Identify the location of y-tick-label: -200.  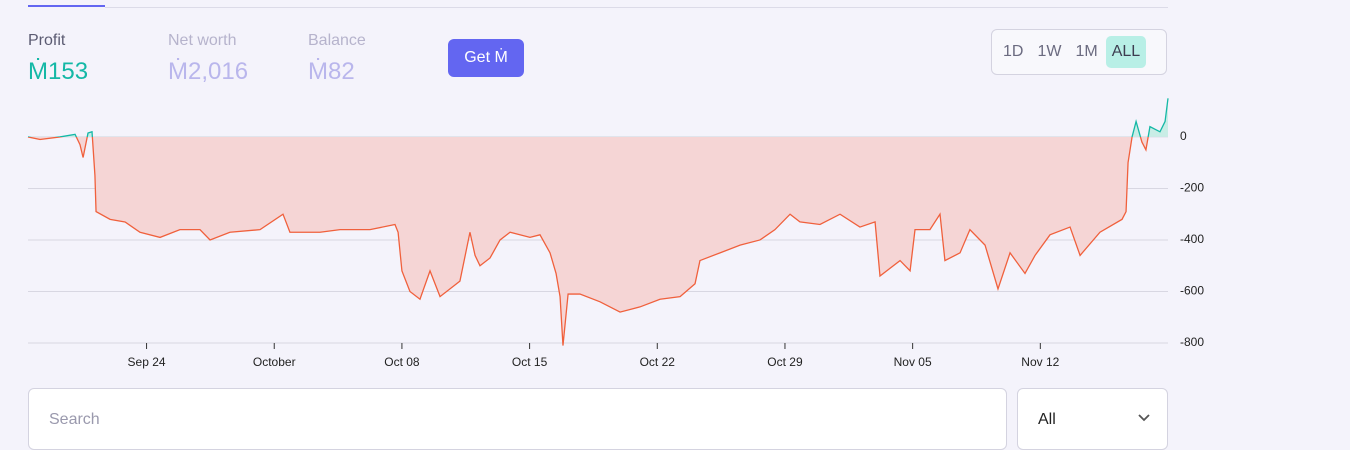
(1192, 188).